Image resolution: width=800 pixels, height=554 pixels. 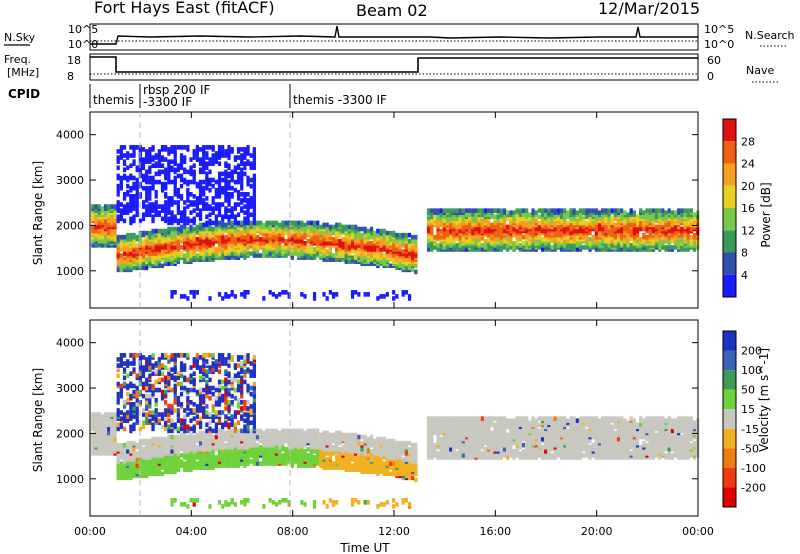 What do you see at coordinates (394, 35) in the screenshot?
I see `nsky-trace` at bounding box center [394, 35].